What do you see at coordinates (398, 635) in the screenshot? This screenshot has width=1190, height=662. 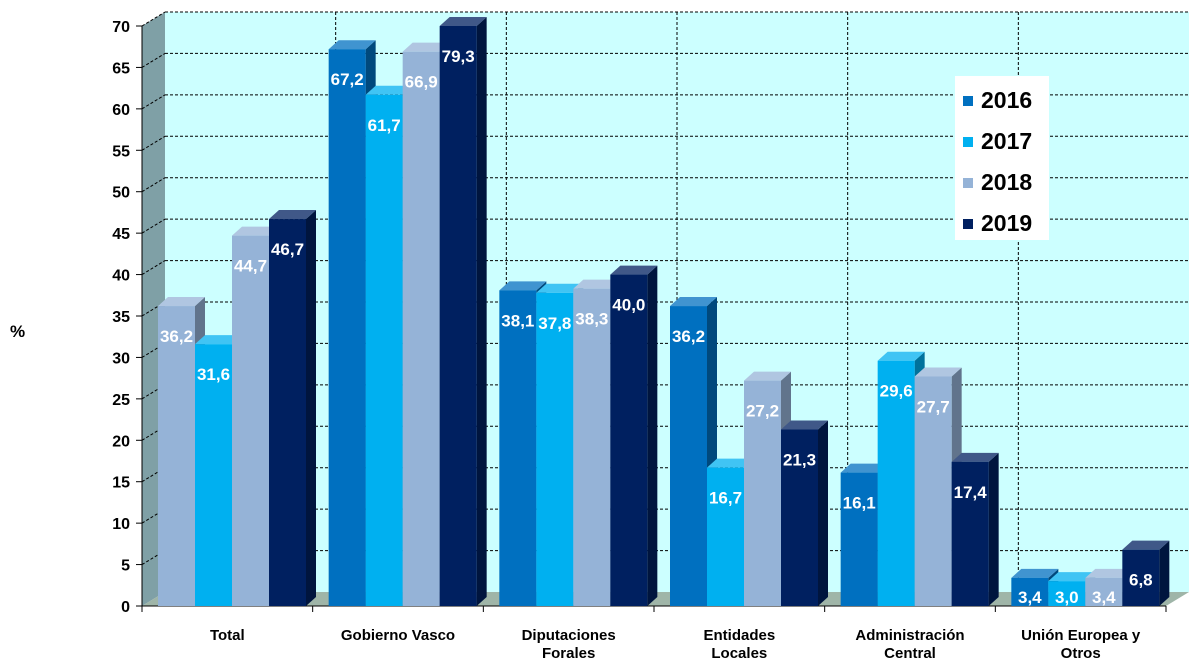 I see `x-tick-label: Gobierno Vasco` at bounding box center [398, 635].